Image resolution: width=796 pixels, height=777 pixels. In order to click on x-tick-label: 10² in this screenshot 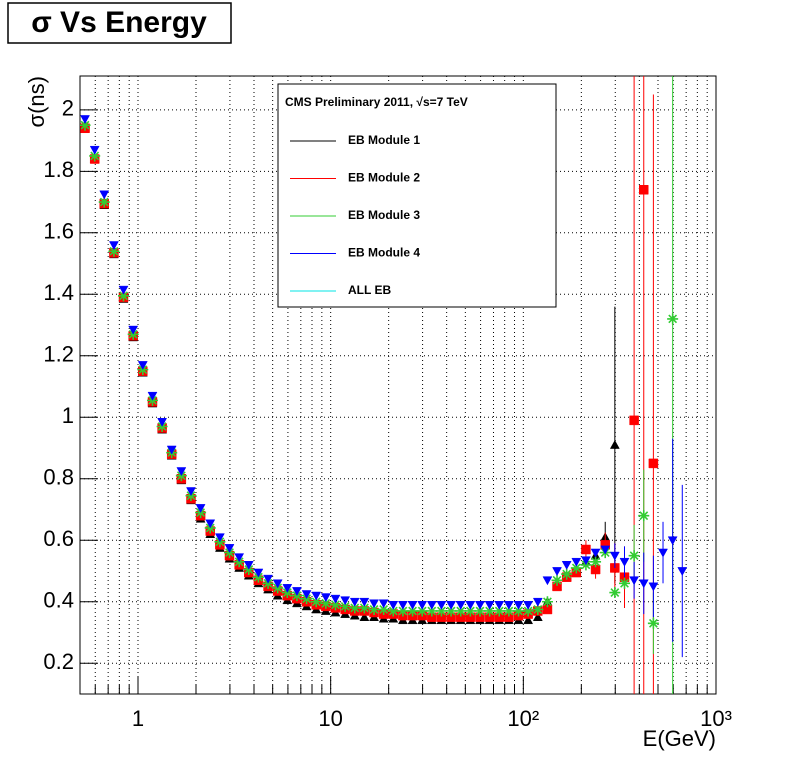, I will do `click(523, 718)`.